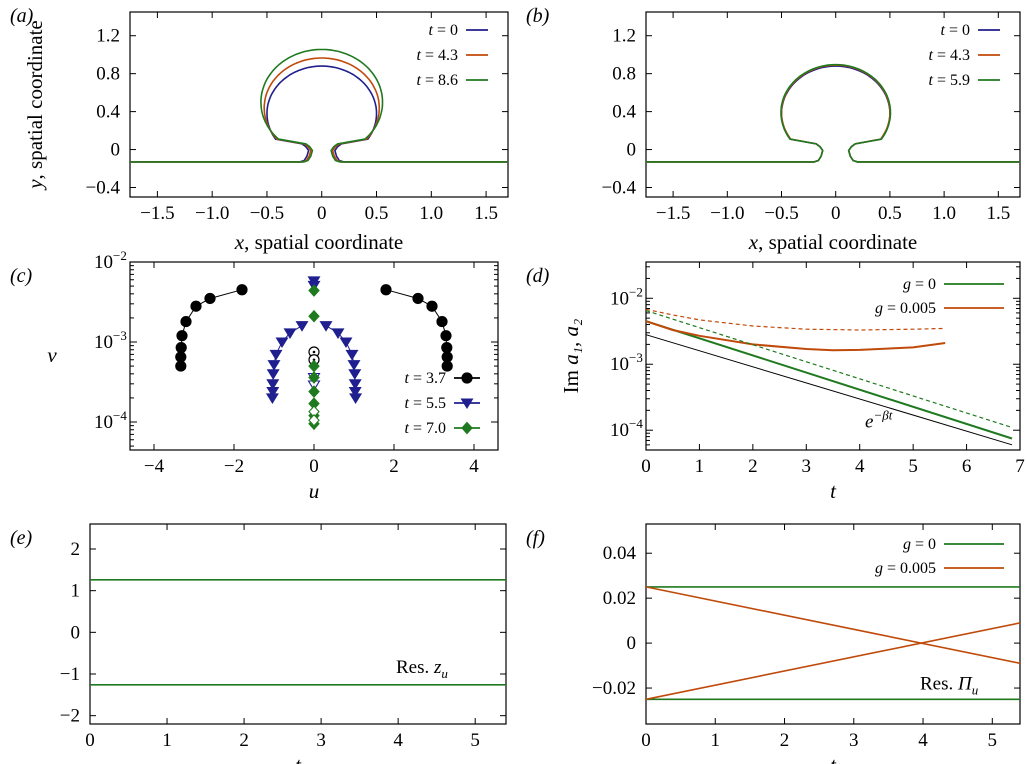 The image size is (1027, 764). I want to click on x-tick-label: −0.5, so click(781, 213).